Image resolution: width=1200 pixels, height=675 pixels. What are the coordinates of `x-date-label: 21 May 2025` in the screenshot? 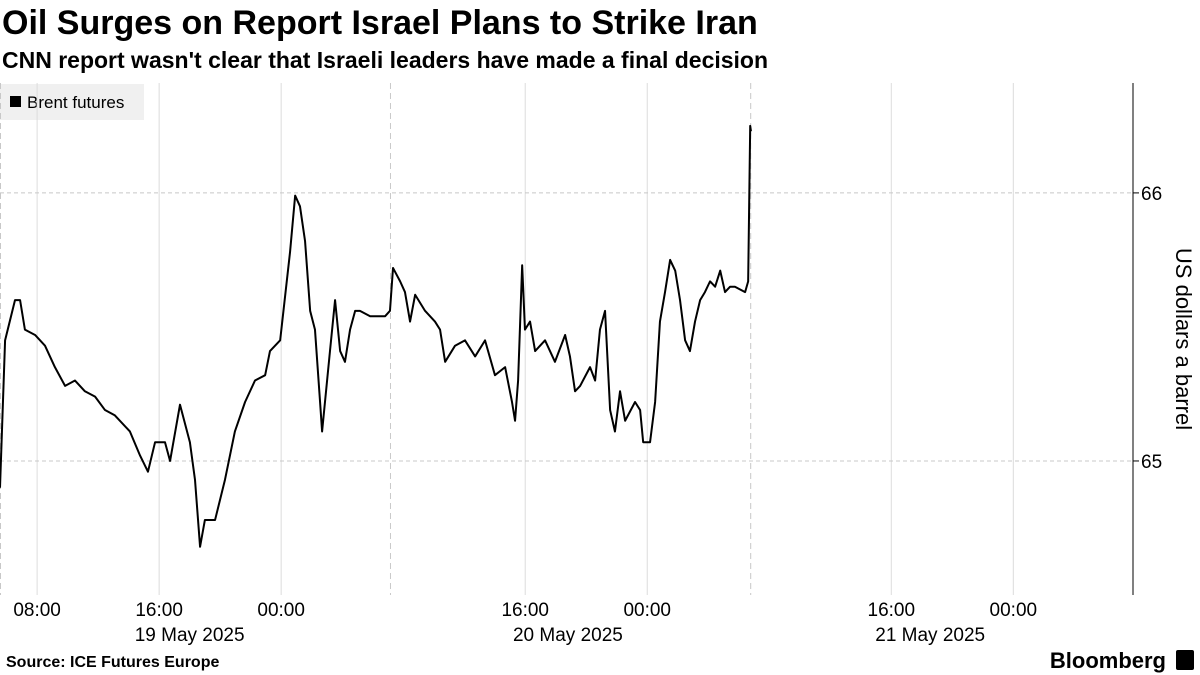 It's located at (930, 635).